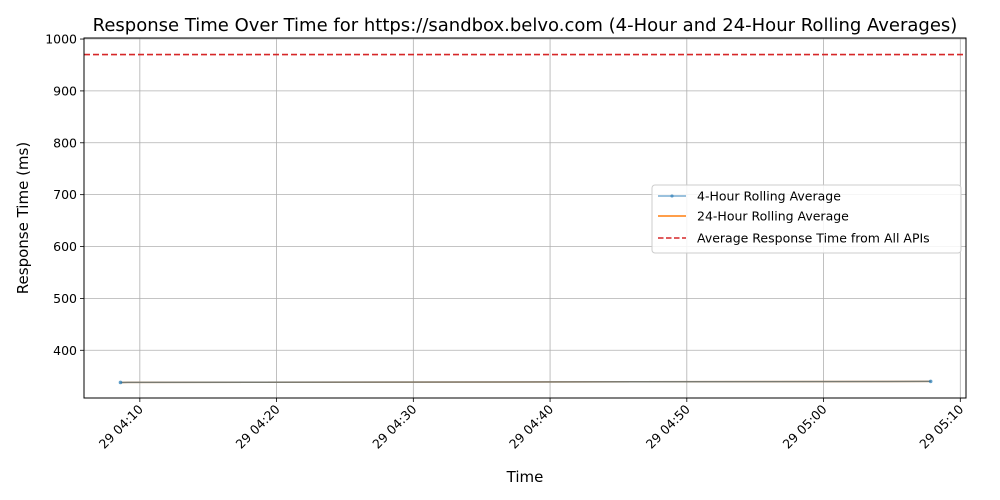 Image resolution: width=1000 pixels, height=500 pixels. Describe the element at coordinates (813, 238) in the screenshot. I see `legend-label-all-apis: Average Response Time from All APIs` at that location.